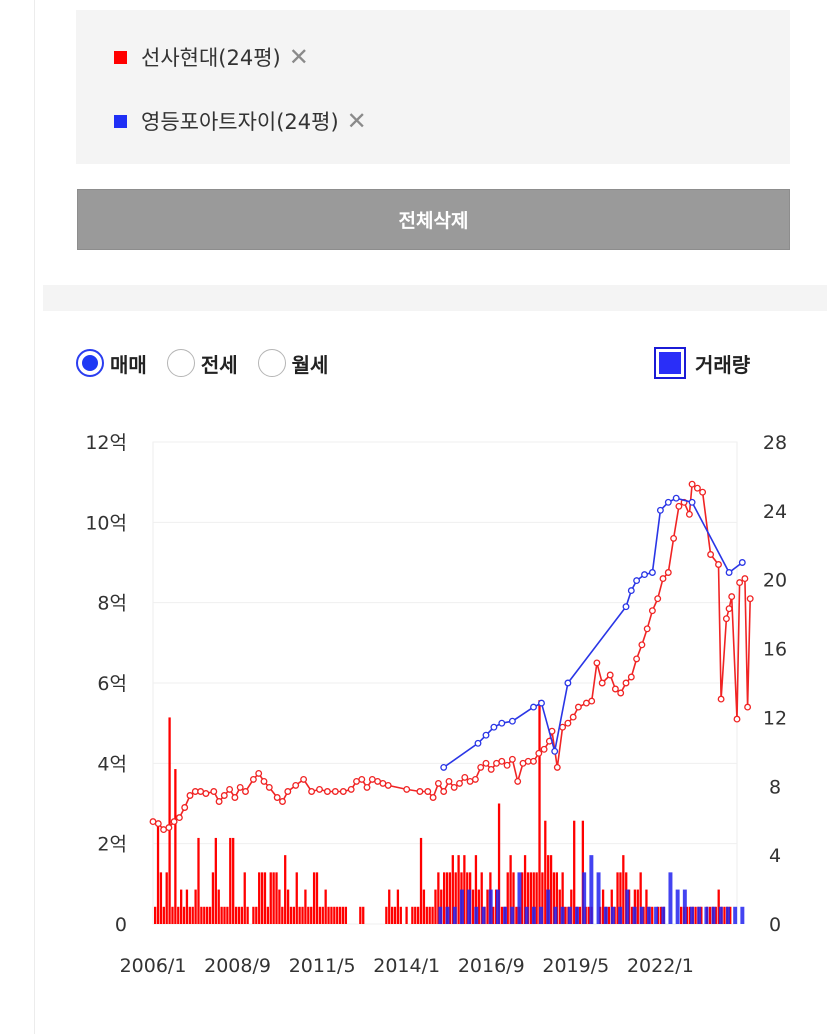 Image resolution: width=827 pixels, height=1034 pixels. I want to click on y2-tick-label: 20, so click(775, 581).